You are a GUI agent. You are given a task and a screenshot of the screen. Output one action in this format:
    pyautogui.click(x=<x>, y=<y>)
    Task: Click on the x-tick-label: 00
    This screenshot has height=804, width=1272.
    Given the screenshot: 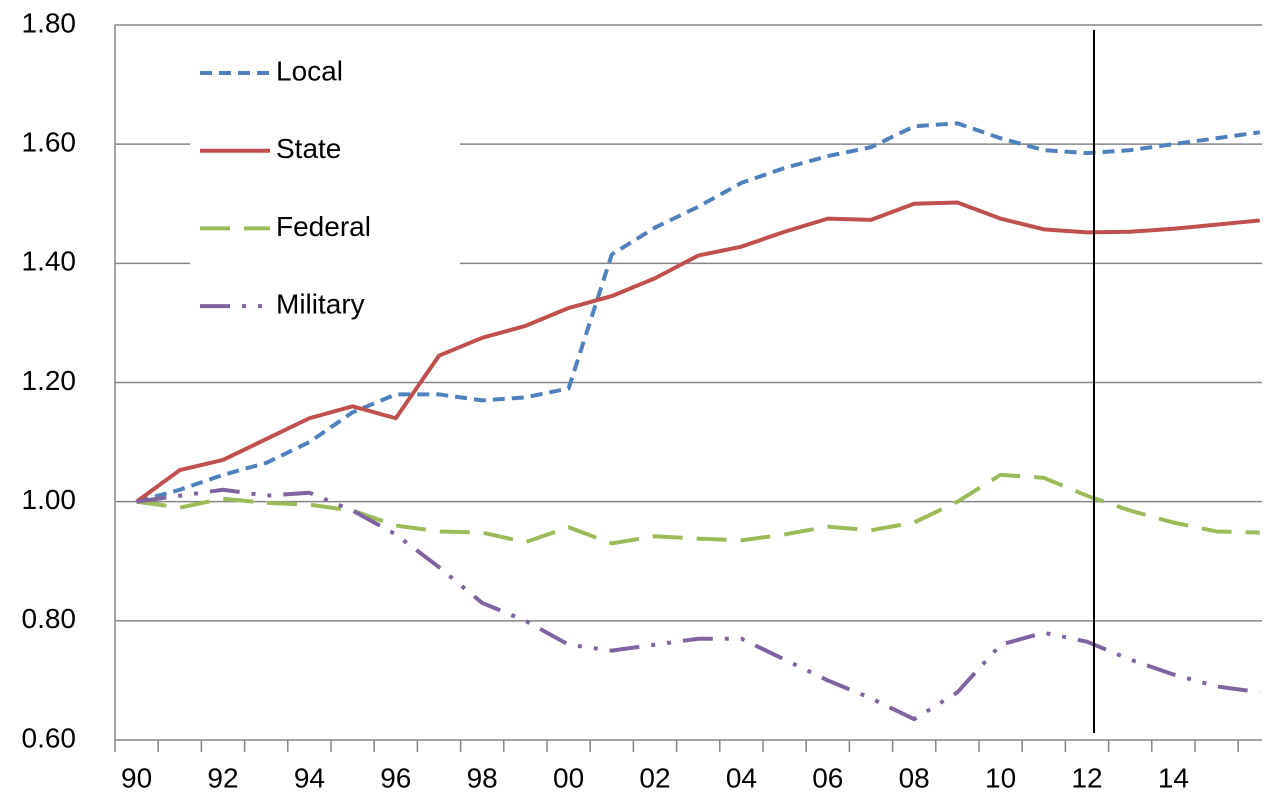 What is the action you would take?
    pyautogui.click(x=568, y=777)
    